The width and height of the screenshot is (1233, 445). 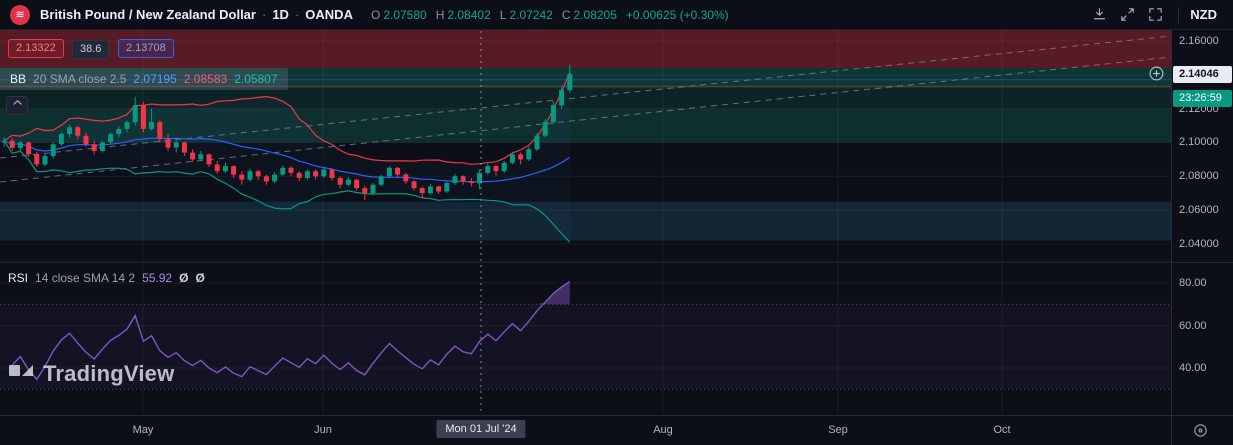 What do you see at coordinates (1171, 430) in the screenshot?
I see `time-axis-corner-divider` at bounding box center [1171, 430].